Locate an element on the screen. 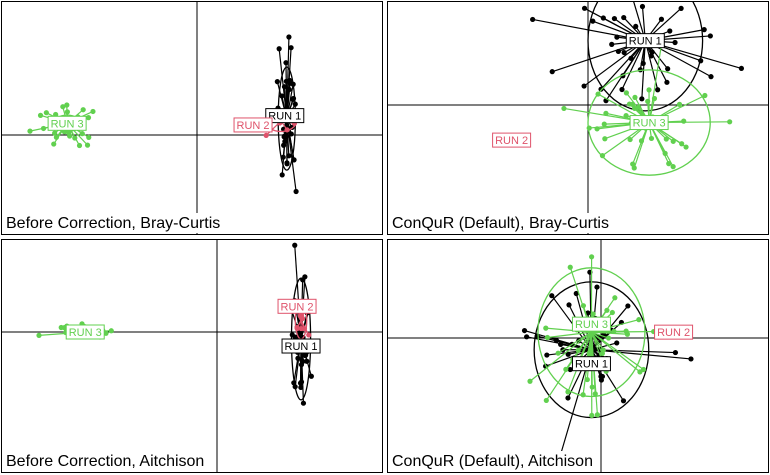 Image resolution: width=770 pixels, height=475 pixels. panel-caption: ConQuR (Default), Aitchison is located at coordinates (492, 461).